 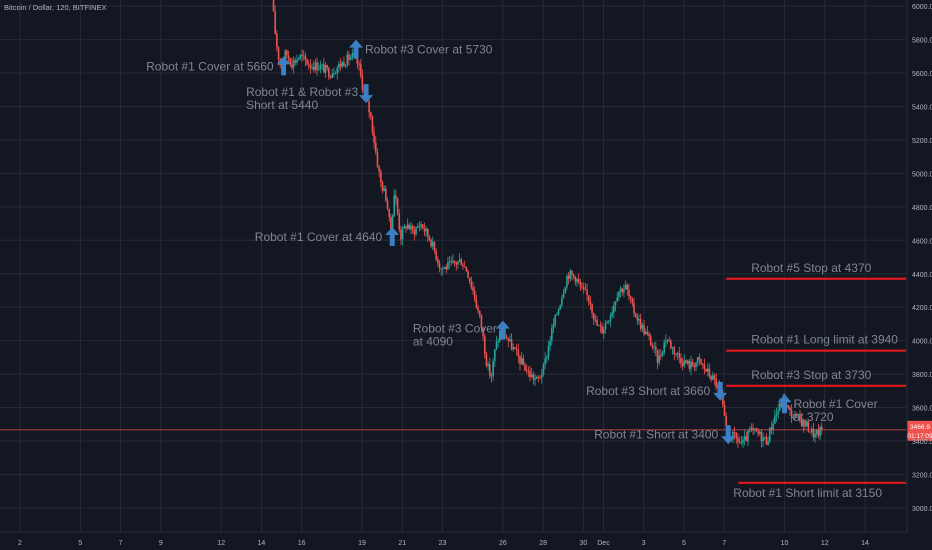 What do you see at coordinates (922, 174) in the screenshot?
I see `y-tick-label: 5000.0` at bounding box center [922, 174].